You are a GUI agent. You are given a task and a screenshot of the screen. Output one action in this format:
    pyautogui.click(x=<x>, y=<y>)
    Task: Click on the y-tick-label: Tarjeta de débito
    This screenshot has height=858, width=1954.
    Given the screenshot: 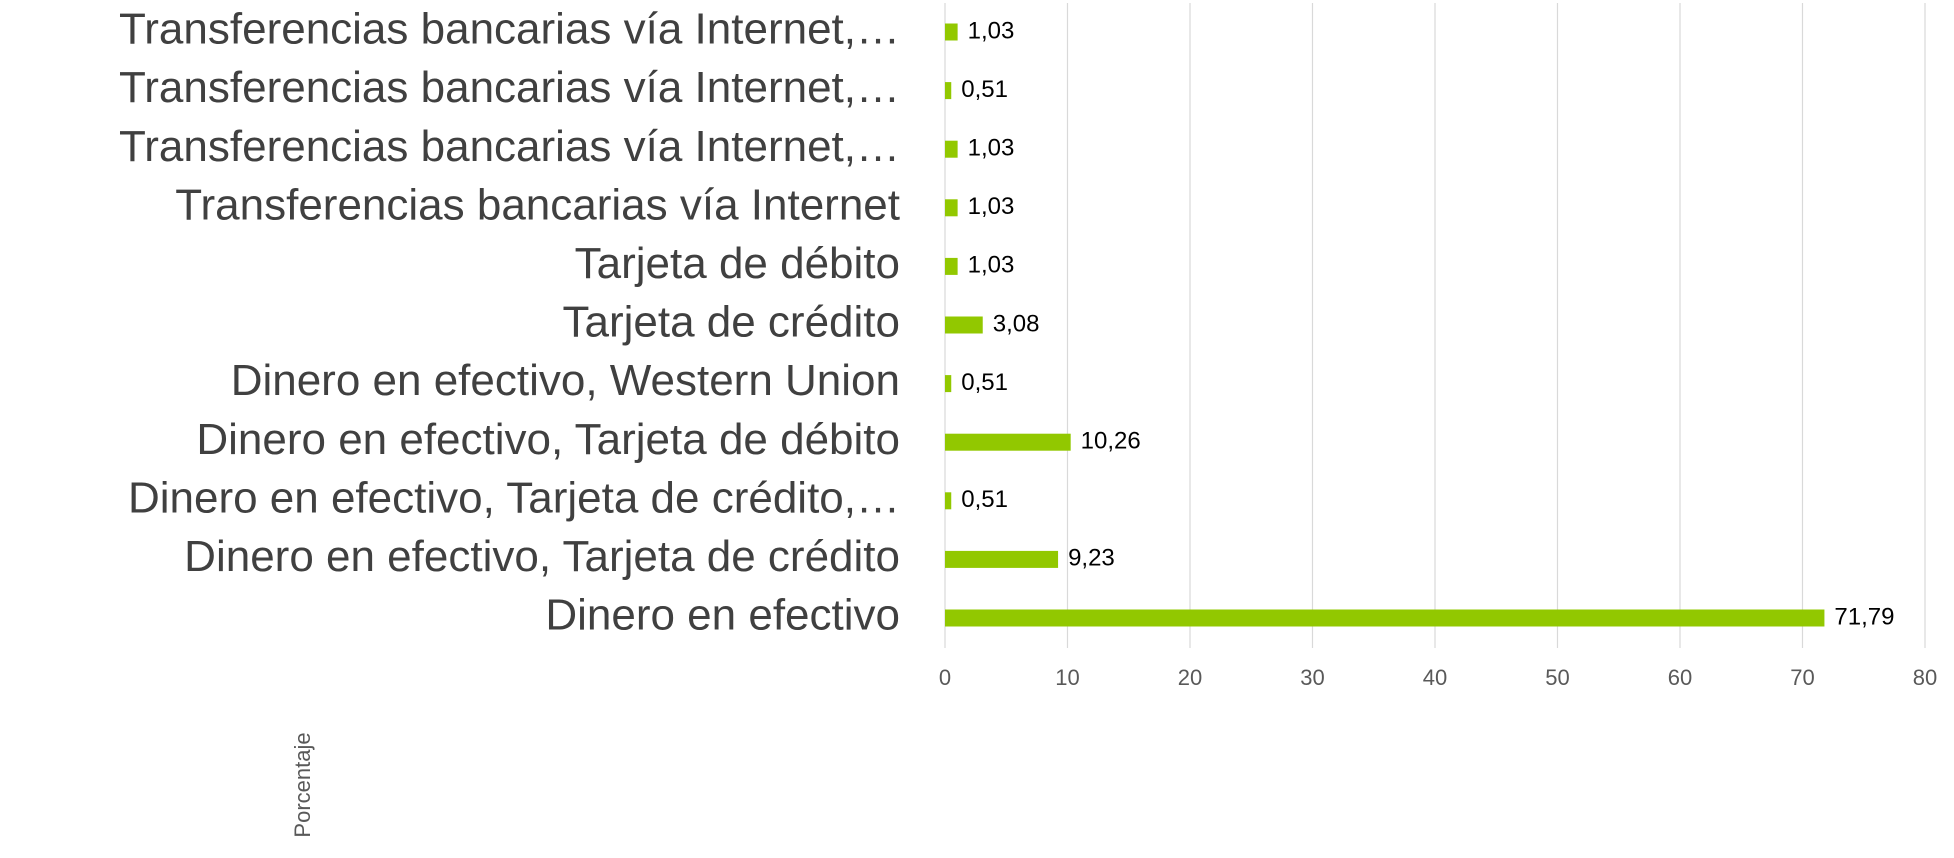 What is the action you would take?
    pyautogui.click(x=737, y=263)
    